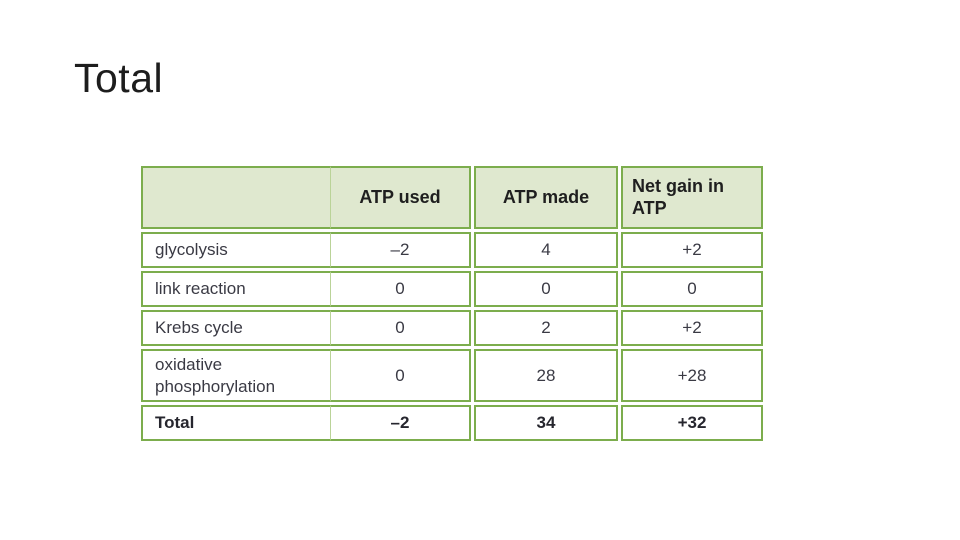 This screenshot has width=960, height=540. What do you see at coordinates (546, 375) in the screenshot?
I see `atp-made-cell: 28` at bounding box center [546, 375].